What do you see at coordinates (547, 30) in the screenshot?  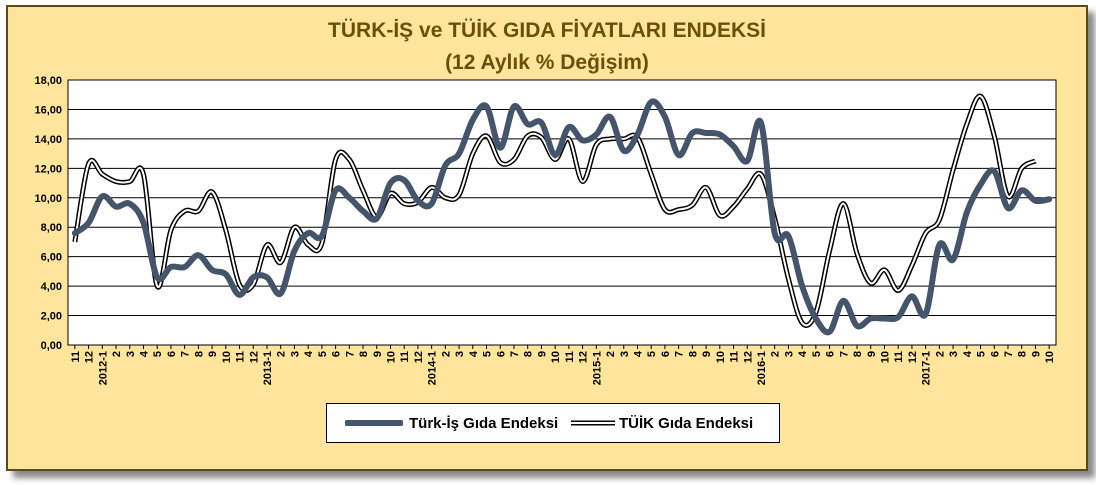 I see `chart-title: TÜRK-İŞ ve TÜİK GIDA FİYATLARI ENDEKSİ` at bounding box center [547, 30].